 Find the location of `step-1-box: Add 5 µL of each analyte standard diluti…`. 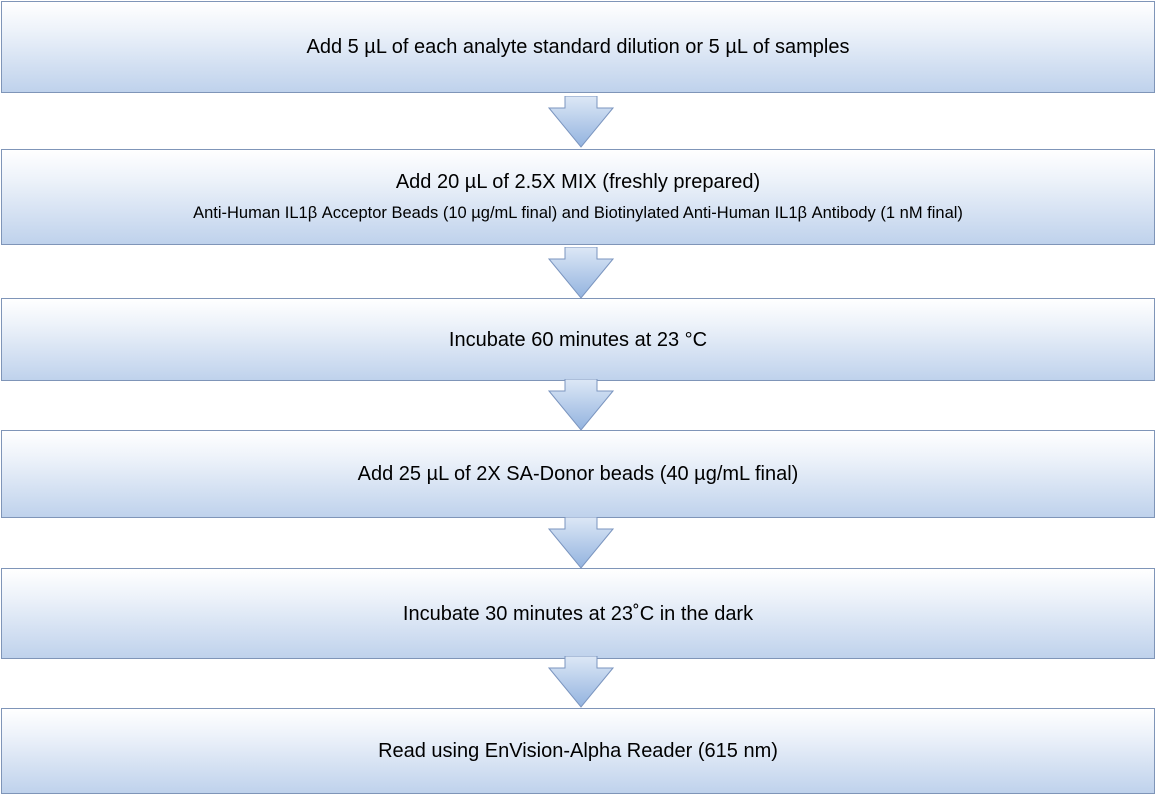

step-1-box: Add 5 µL of each analyte standard diluti… is located at coordinates (578, 47).